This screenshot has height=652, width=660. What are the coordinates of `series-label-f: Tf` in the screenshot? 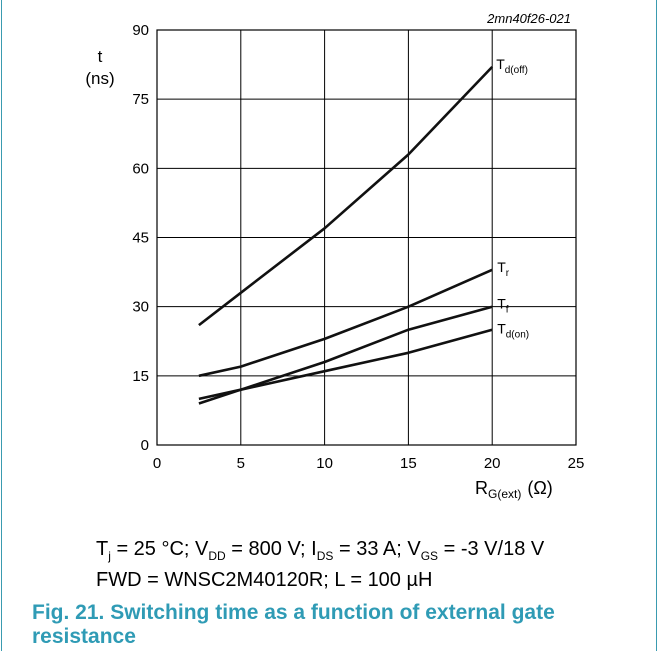 It's located at (503, 306).